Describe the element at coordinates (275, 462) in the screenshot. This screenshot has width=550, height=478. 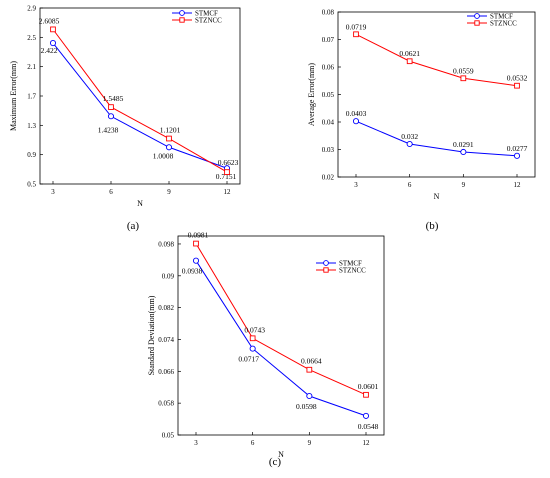
I see `panel-caption: (c)` at that location.